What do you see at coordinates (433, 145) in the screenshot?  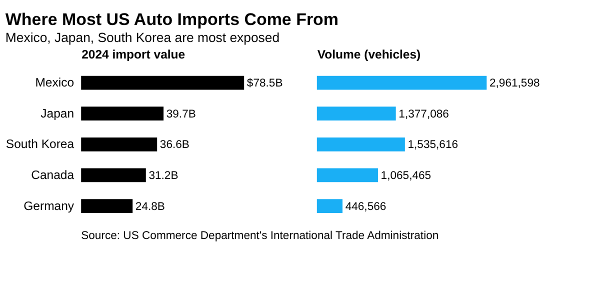 I see `data-label: 1,535,616` at bounding box center [433, 145].